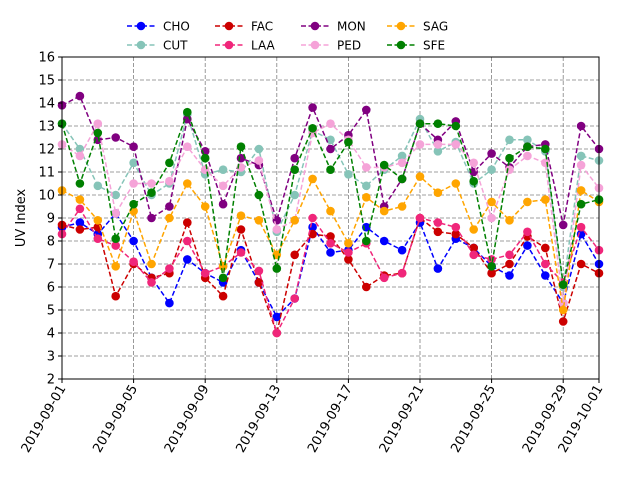 The height and width of the screenshot is (480, 640). What do you see at coordinates (51, 242) in the screenshot?
I see `y-tick-label: 8` at bounding box center [51, 242].